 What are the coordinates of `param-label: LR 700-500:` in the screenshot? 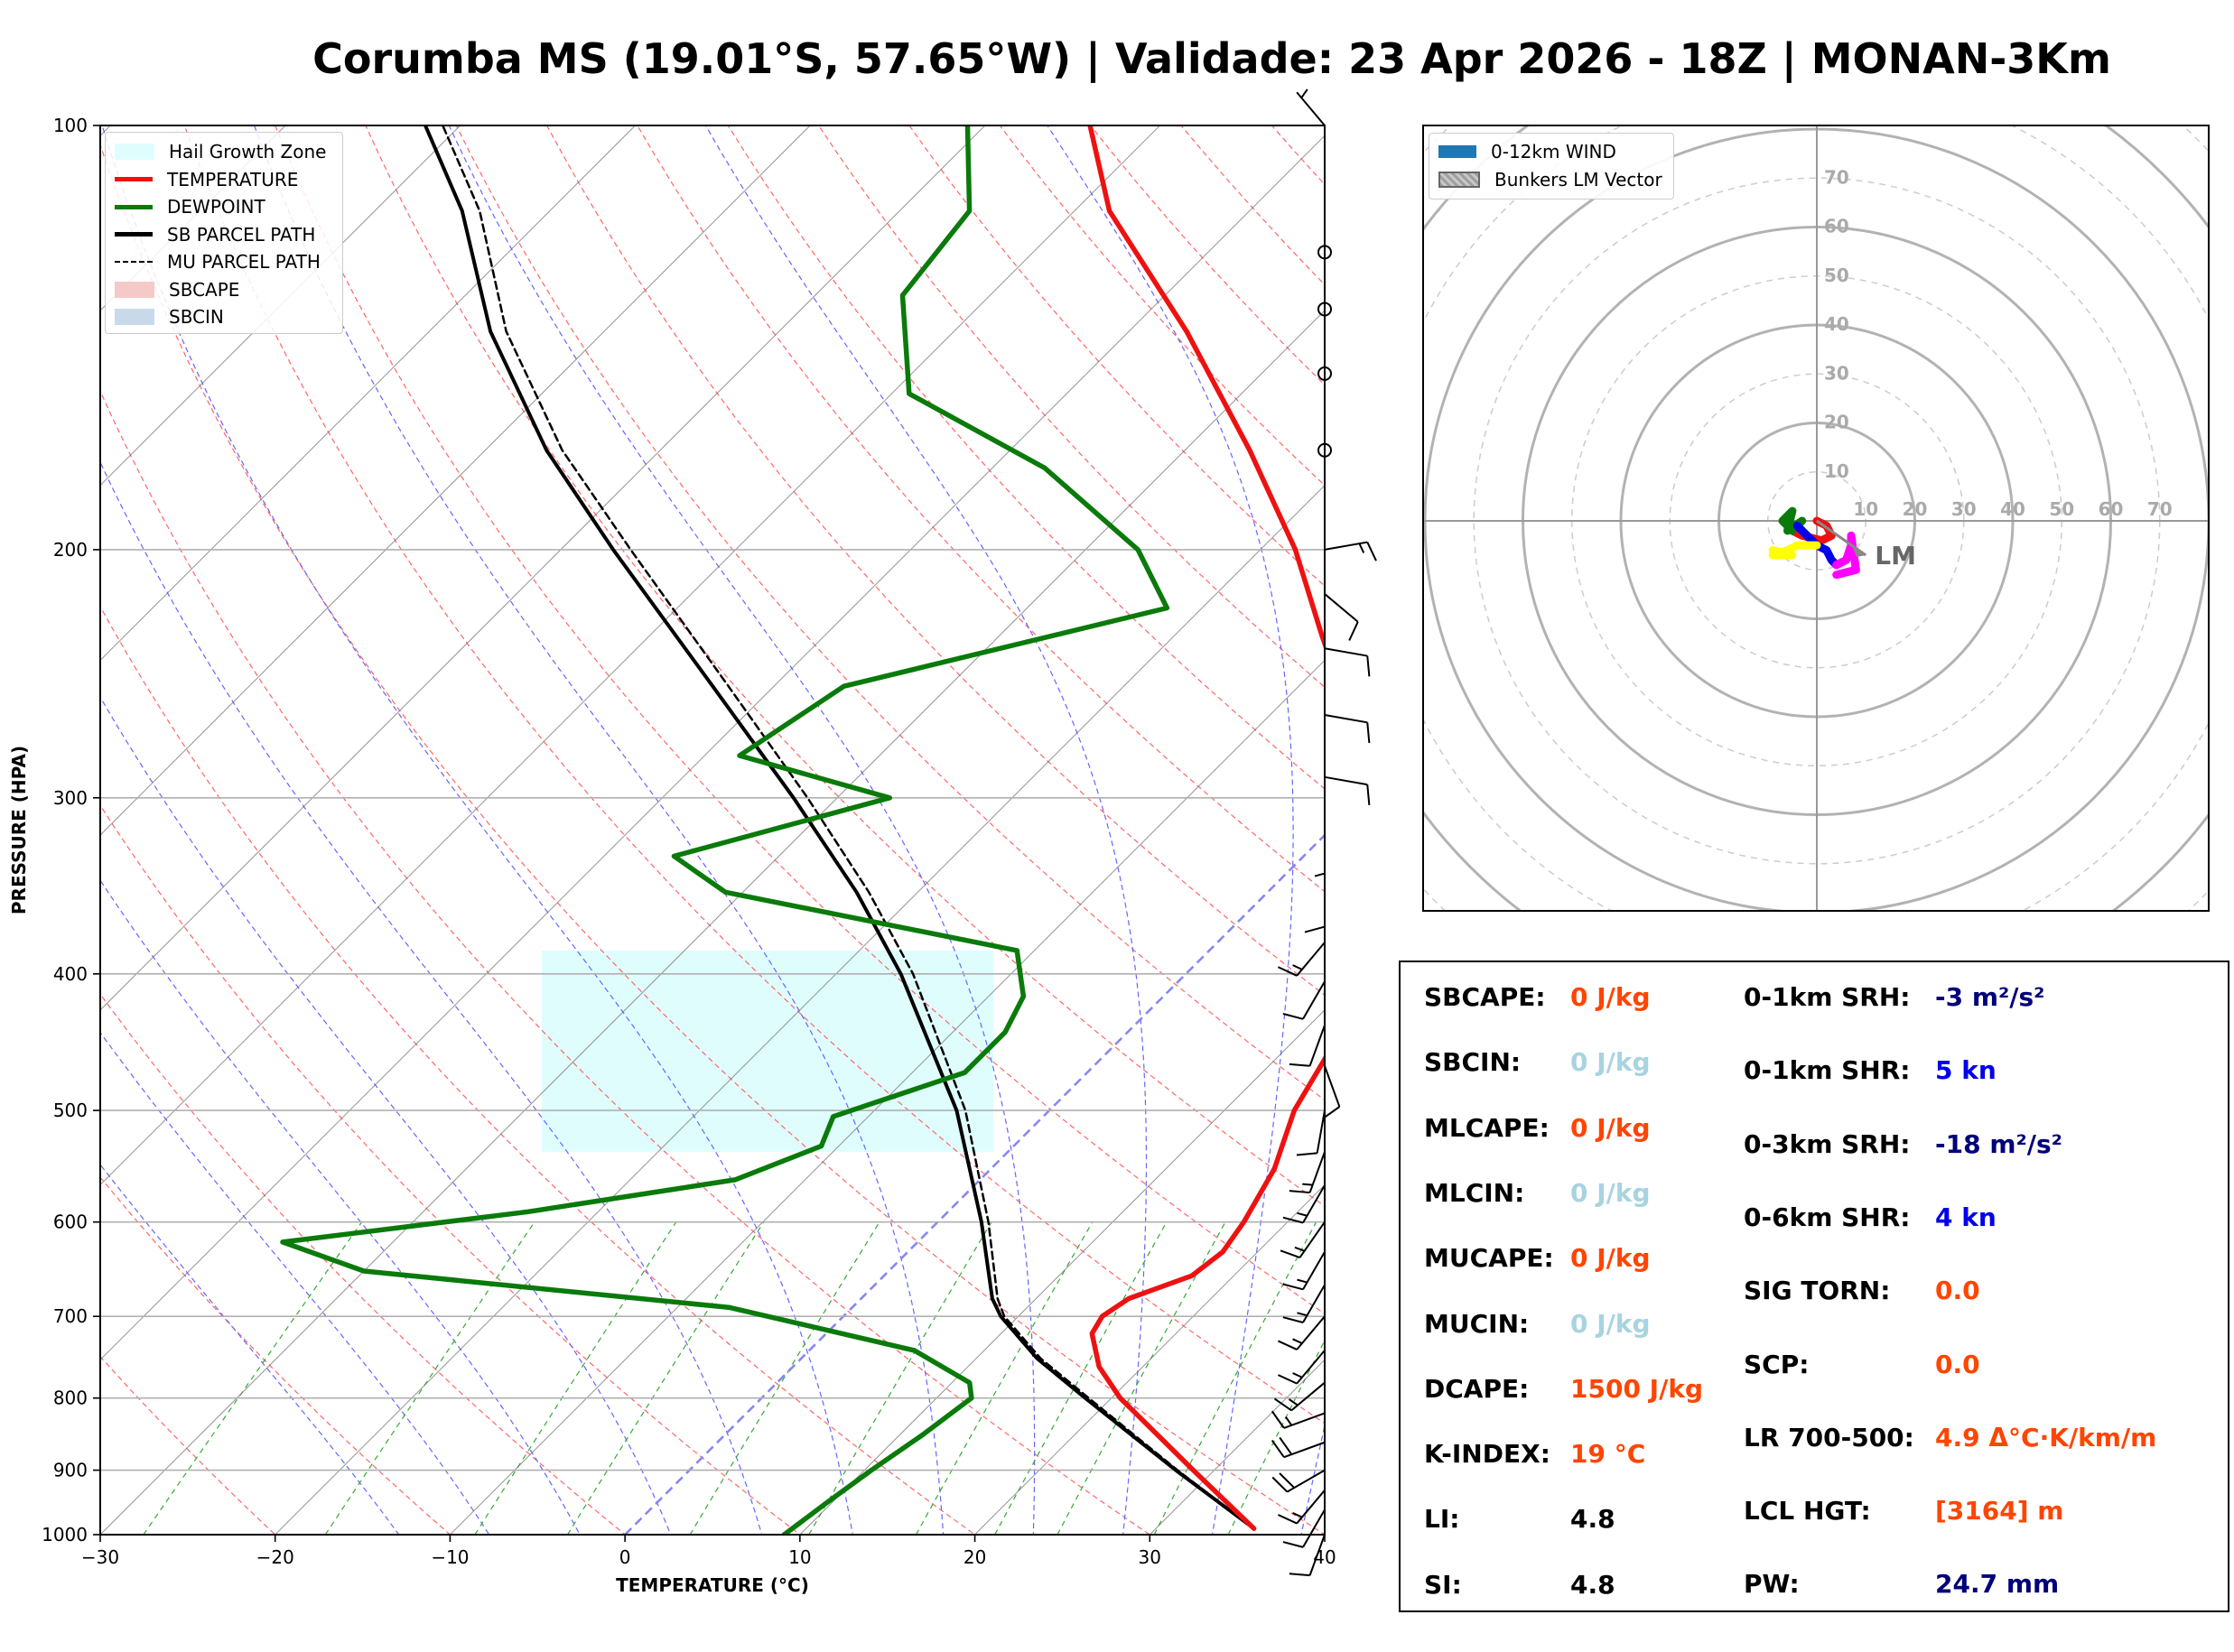 It's located at (1829, 1437).